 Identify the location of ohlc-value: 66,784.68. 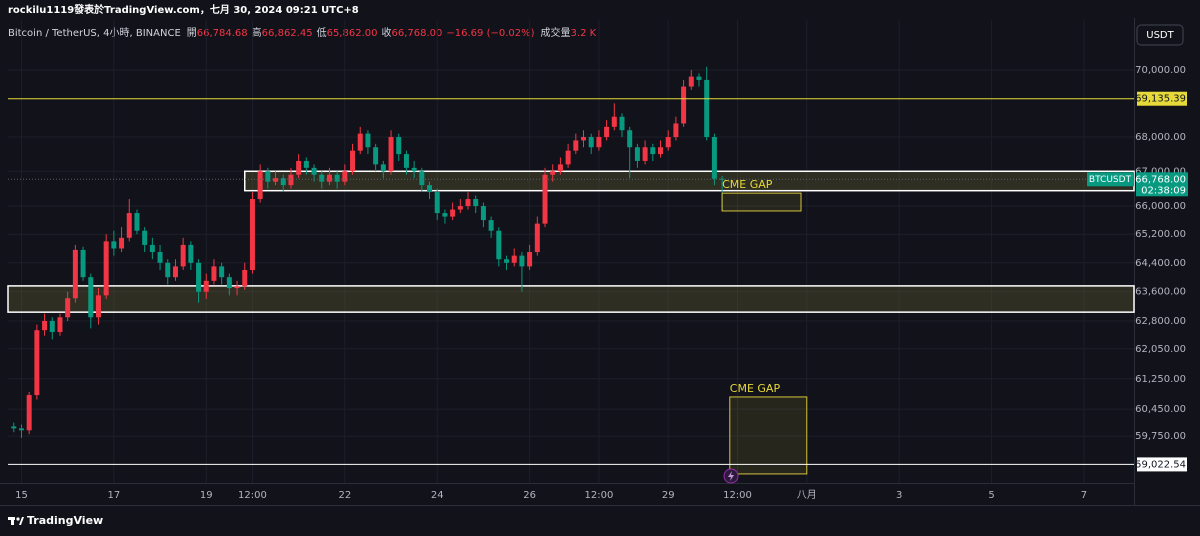
(222, 33).